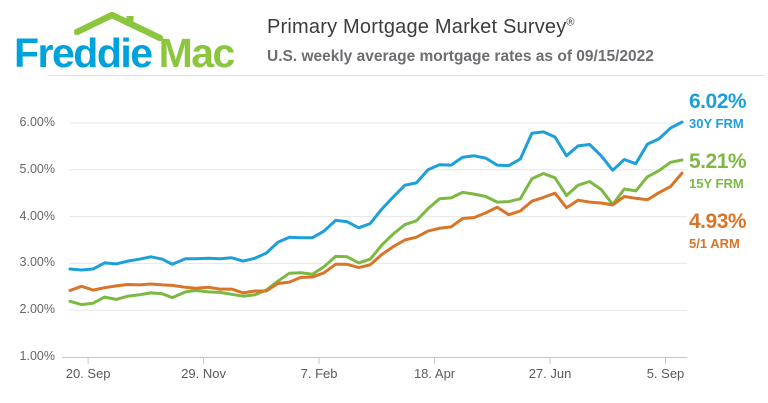  I want to click on annotation-15y-frm-value: 5.21%, so click(718, 161).